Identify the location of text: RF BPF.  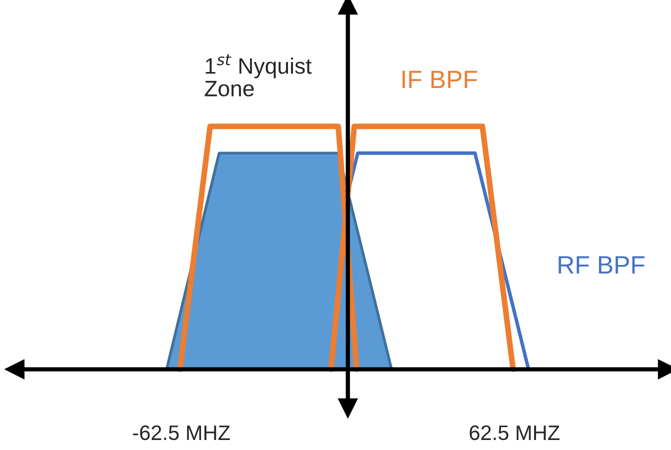
(601, 265).